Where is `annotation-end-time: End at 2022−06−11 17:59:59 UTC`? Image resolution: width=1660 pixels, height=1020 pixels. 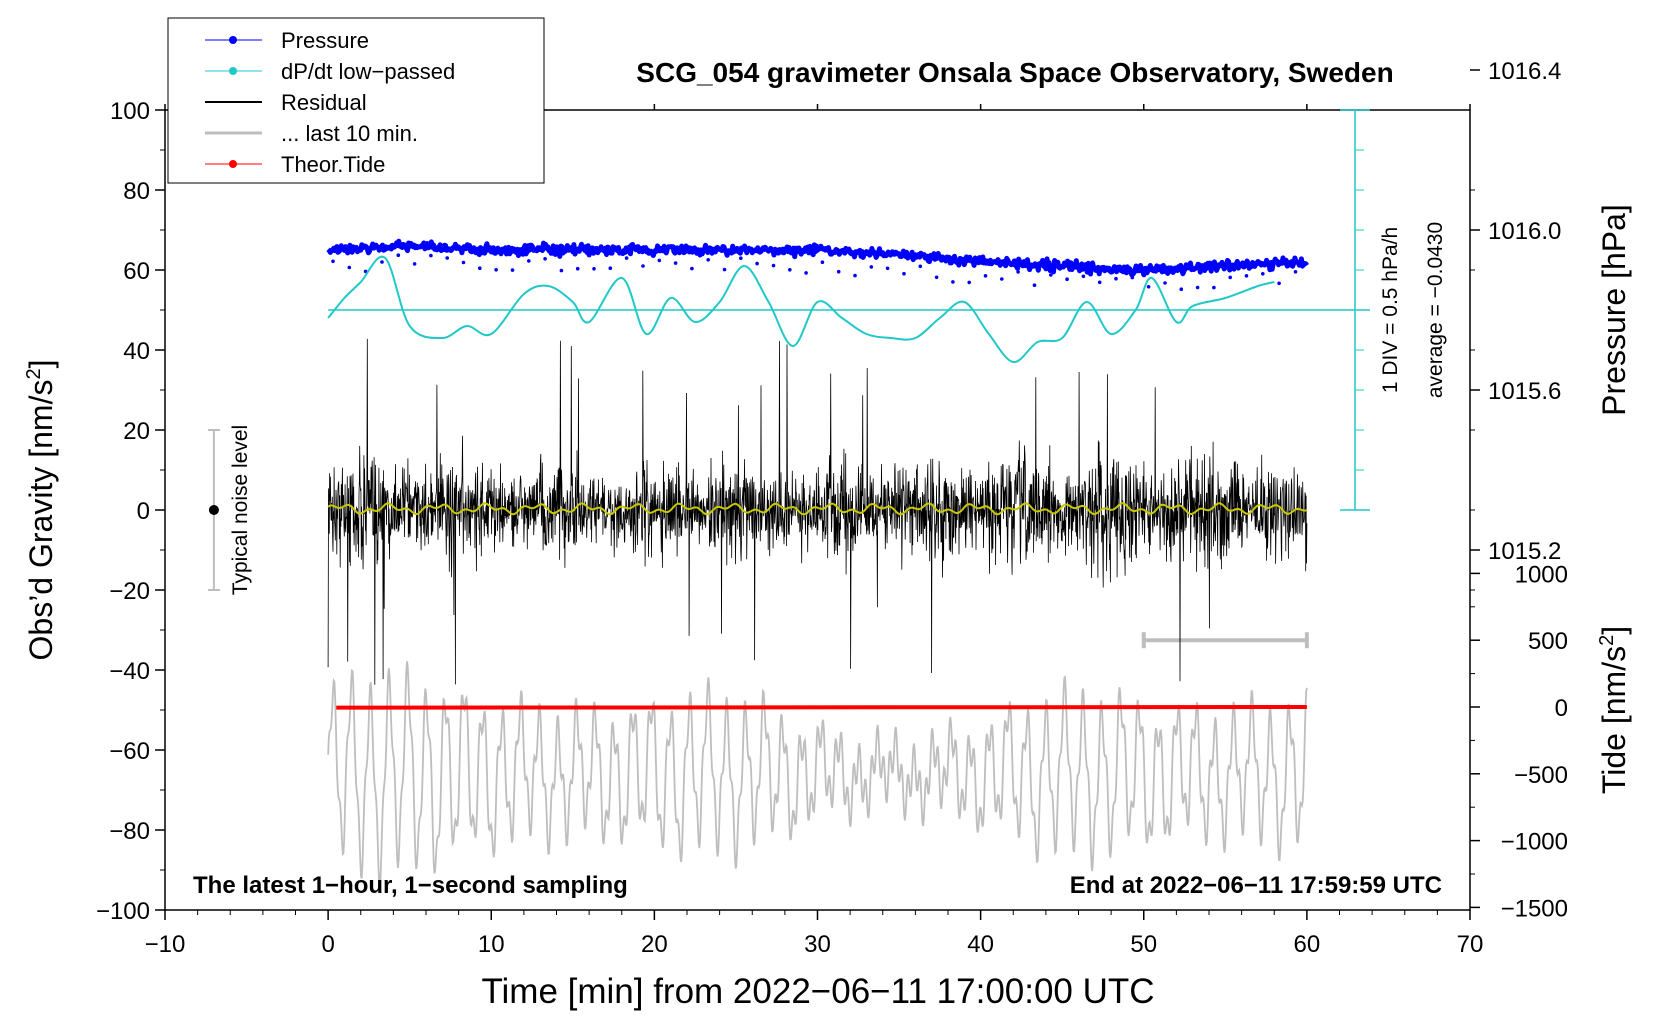 annotation-end-time: End at 2022−06−11 17:59:59 UTC is located at coordinates (1256, 885).